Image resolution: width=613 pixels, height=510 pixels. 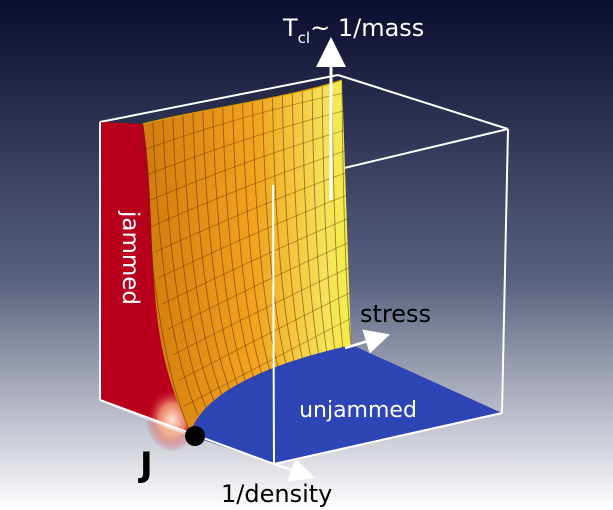 What do you see at coordinates (358, 410) in the screenshot?
I see `unjammed-label: unjammed` at bounding box center [358, 410].